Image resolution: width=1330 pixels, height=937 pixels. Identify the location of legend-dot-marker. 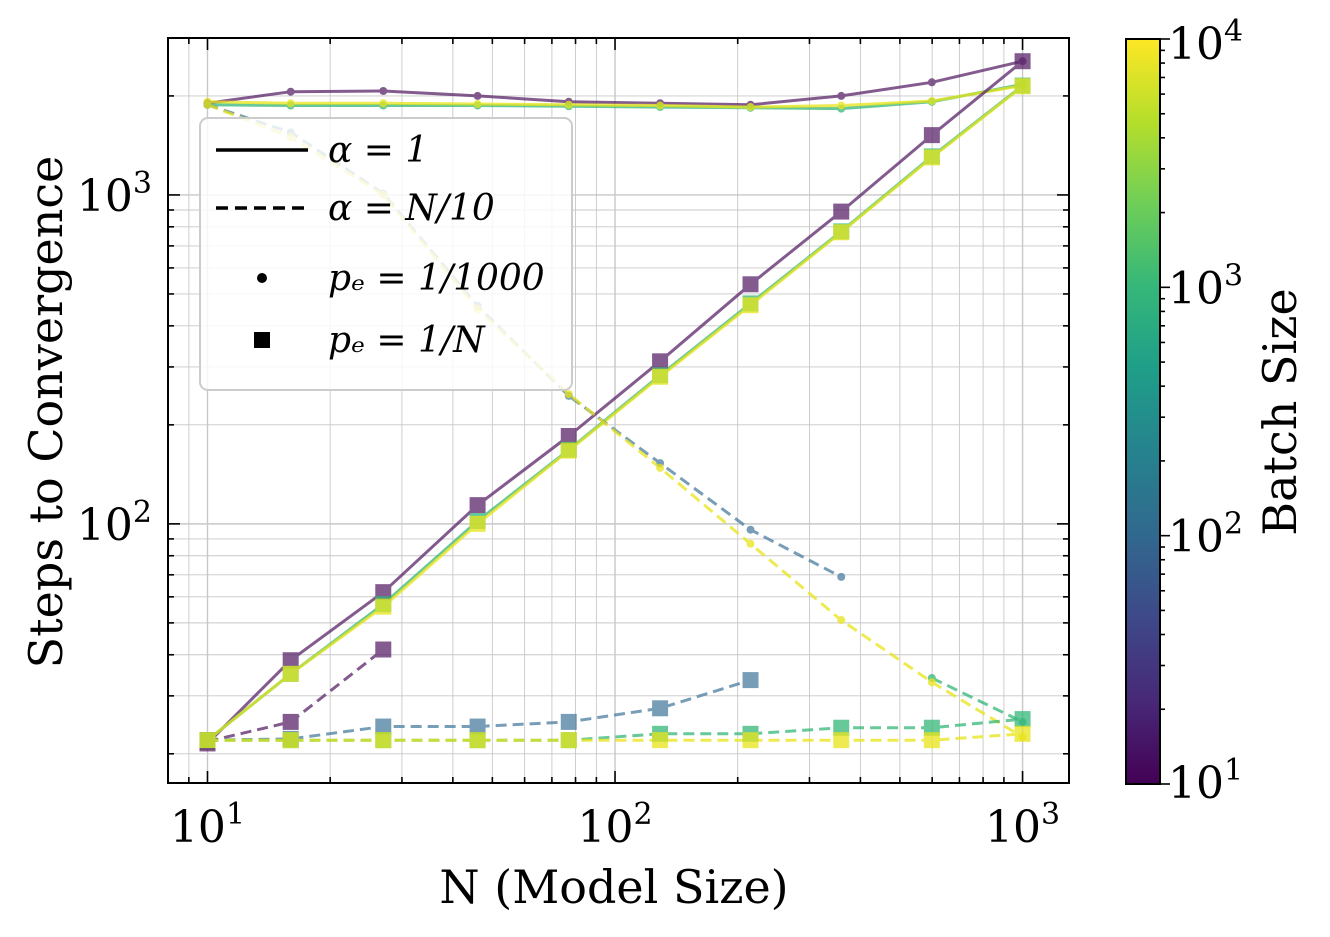
(262, 278).